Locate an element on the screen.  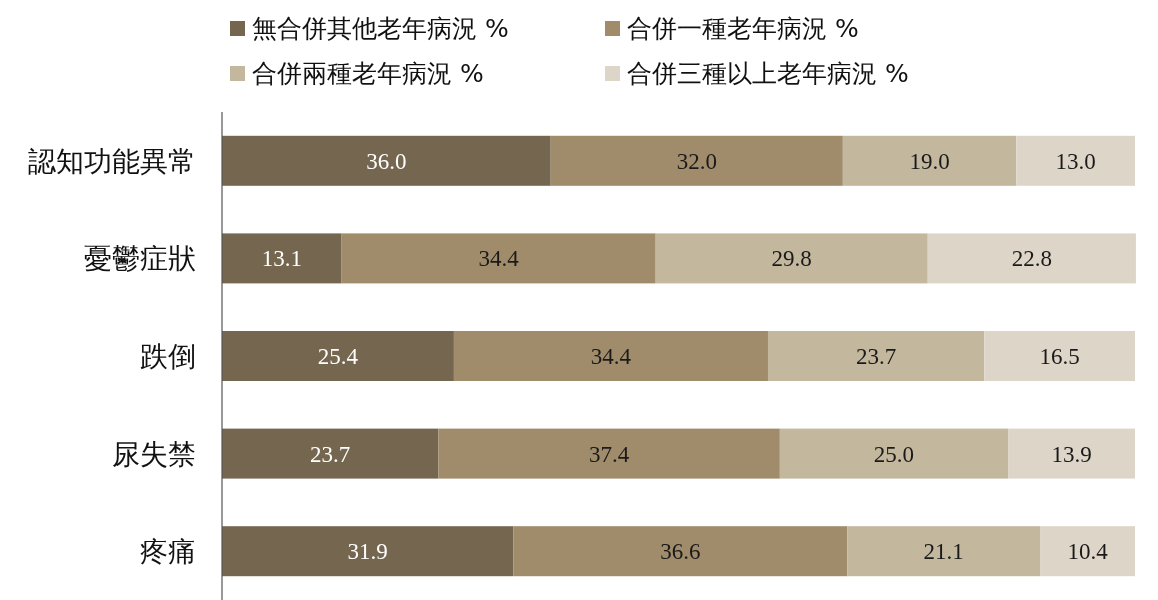
data-label: 21.1 is located at coordinates (943, 552).